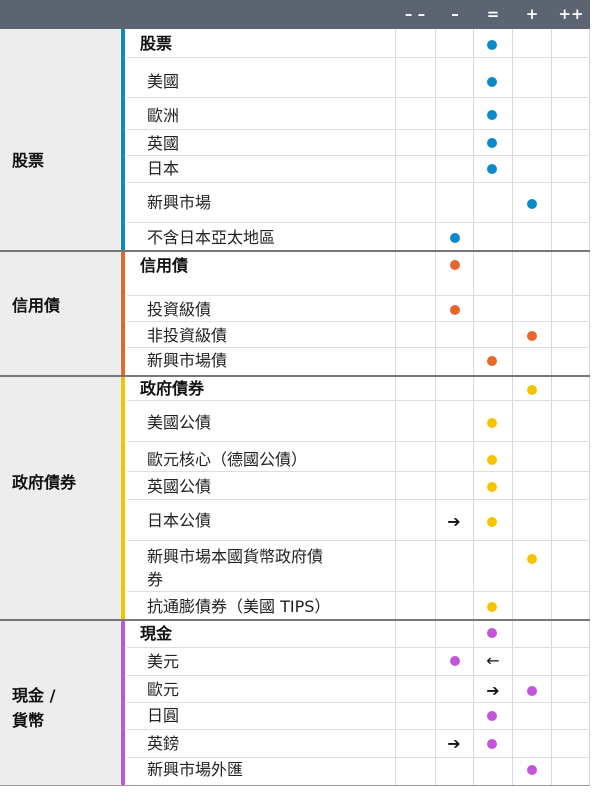 The height and width of the screenshot is (795, 593). Describe the element at coordinates (492, 361) in the screenshot. I see `em-debt-dot` at that location.